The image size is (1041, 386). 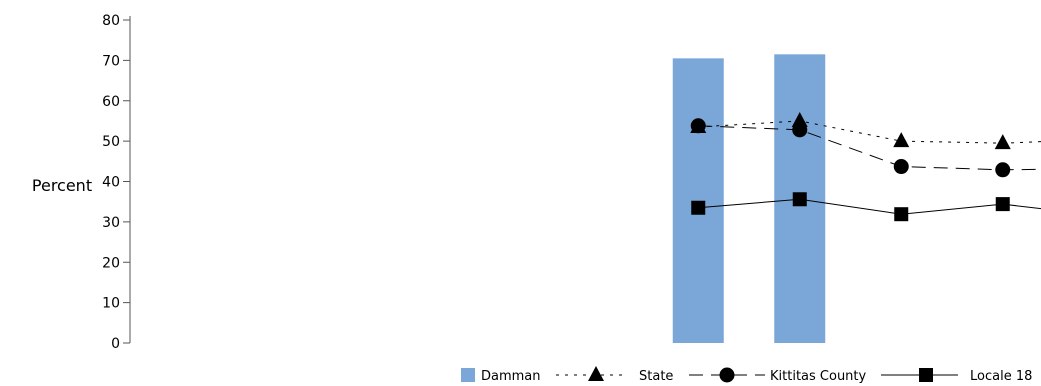 I want to click on y-tick-label: 30, so click(x=111, y=223).